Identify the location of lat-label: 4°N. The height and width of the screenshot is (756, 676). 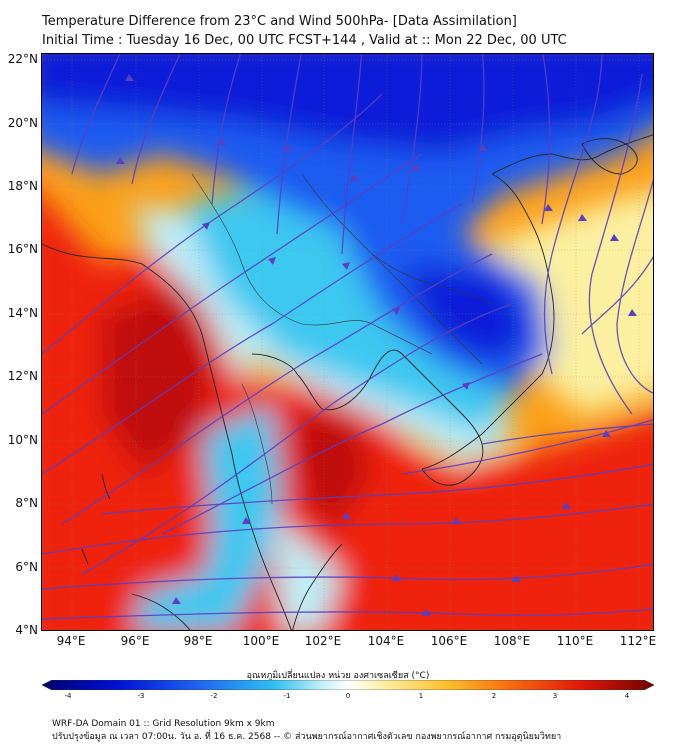
(26, 630).